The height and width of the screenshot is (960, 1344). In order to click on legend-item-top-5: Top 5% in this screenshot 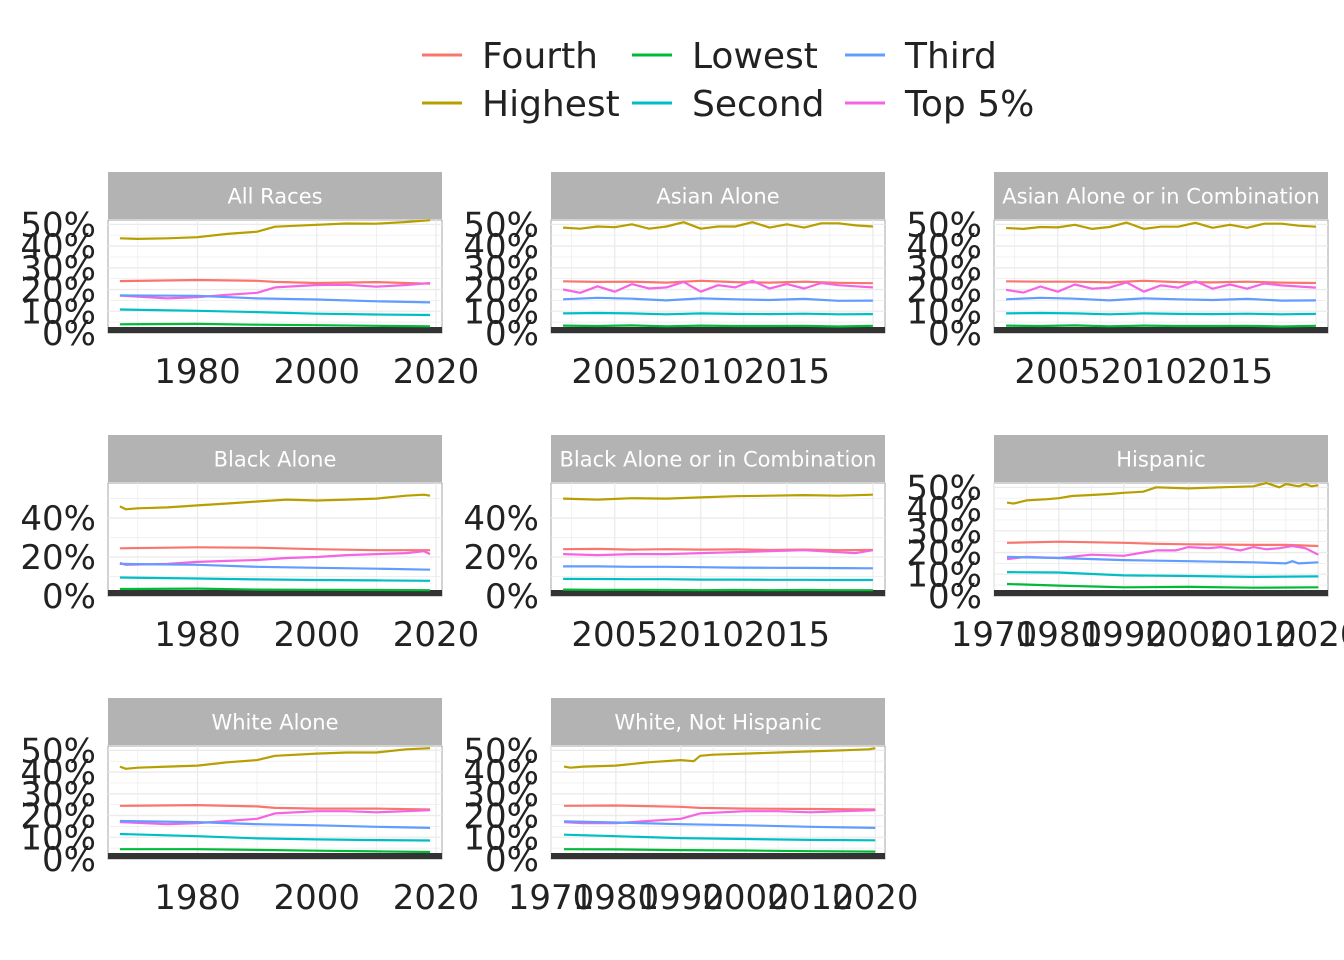, I will do `click(939, 104)`.